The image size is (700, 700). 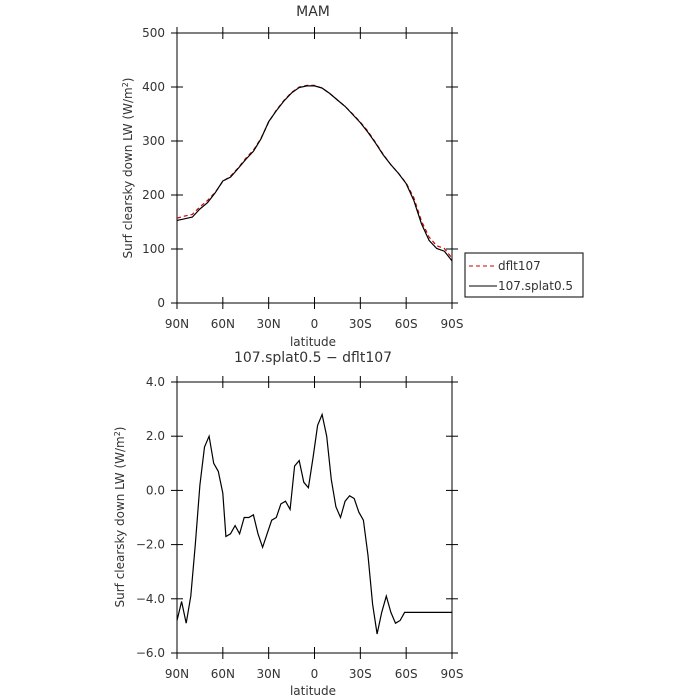 What do you see at coordinates (153, 141) in the screenshot?
I see `y-tick-label: 300` at bounding box center [153, 141].